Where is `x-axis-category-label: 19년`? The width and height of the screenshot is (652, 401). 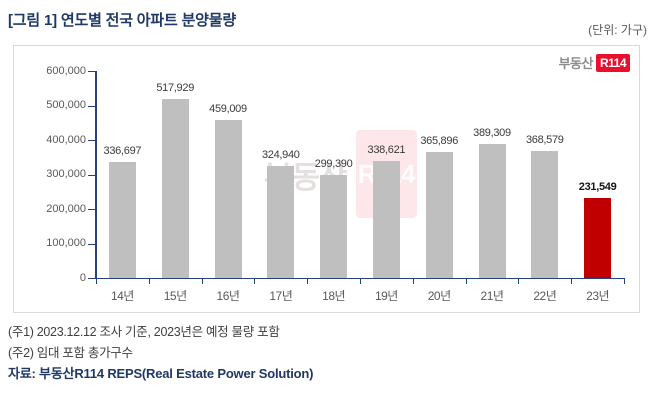 x-axis-category-label: 19년 is located at coordinates (386, 296).